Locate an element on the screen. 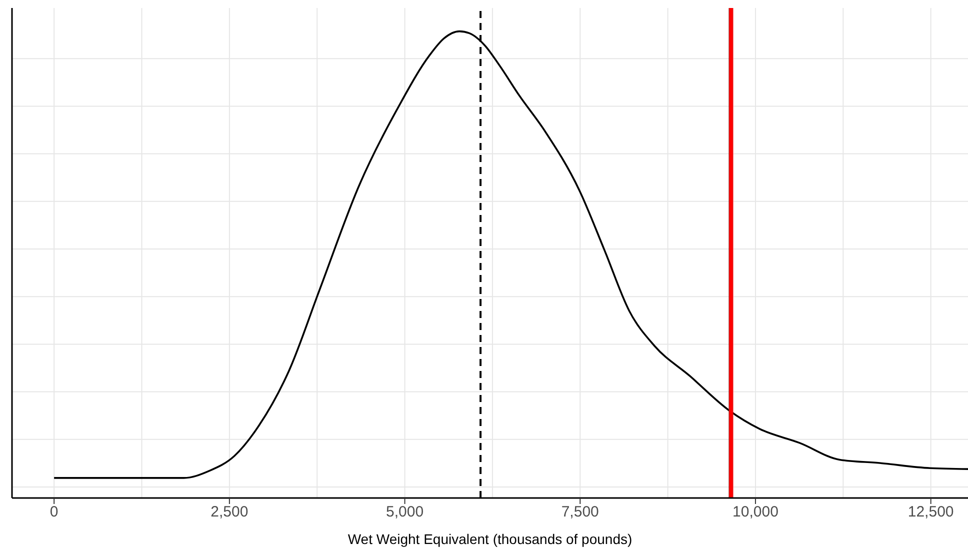 Image resolution: width=968 pixels, height=555 pixels. x-tick-label: 5,000 is located at coordinates (405, 512).